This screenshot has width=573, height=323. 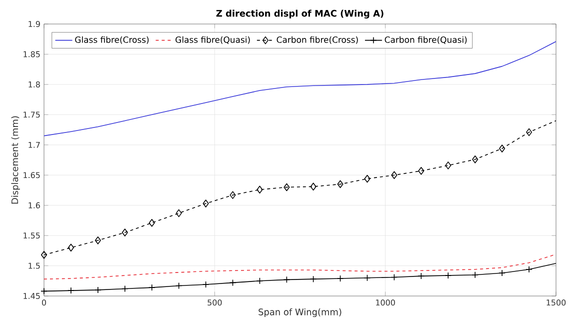 I want to click on legend-label: Carbon fibre(Quasi), so click(x=425, y=40).